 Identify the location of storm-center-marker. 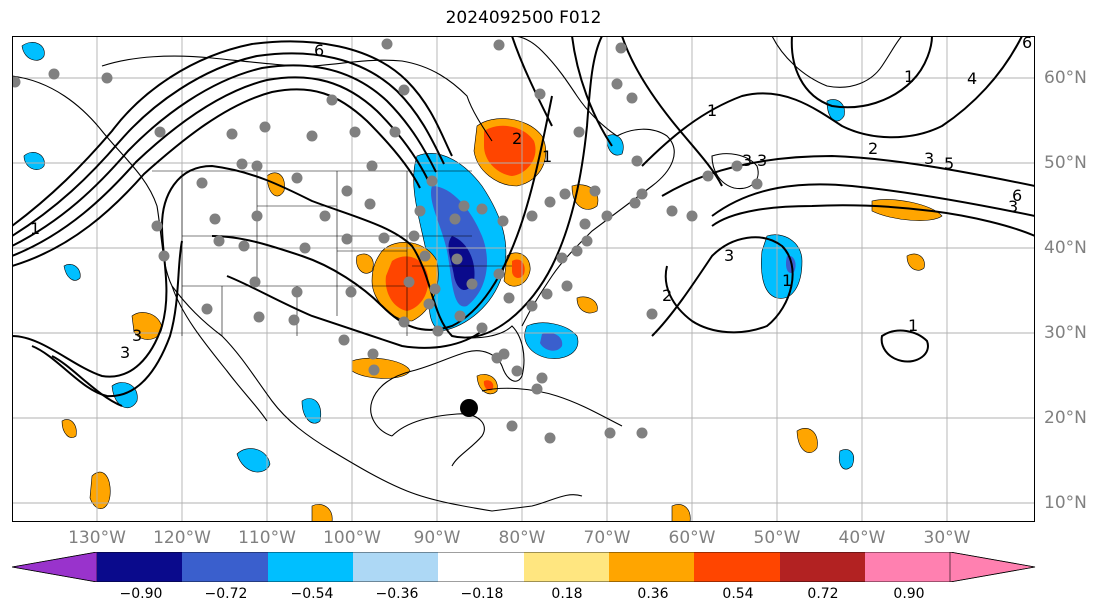
(469, 408).